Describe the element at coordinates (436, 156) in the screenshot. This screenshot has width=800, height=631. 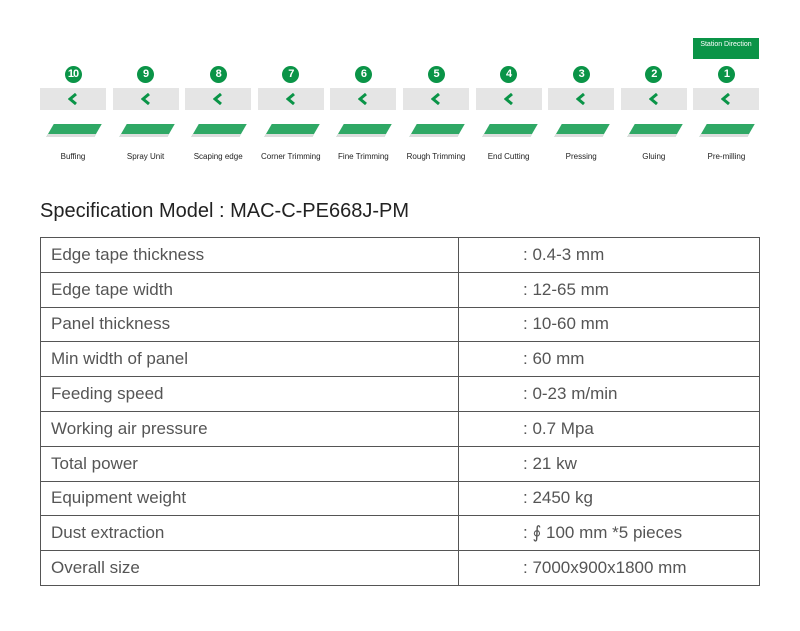
I see `station-label: Rough Trimming` at that location.